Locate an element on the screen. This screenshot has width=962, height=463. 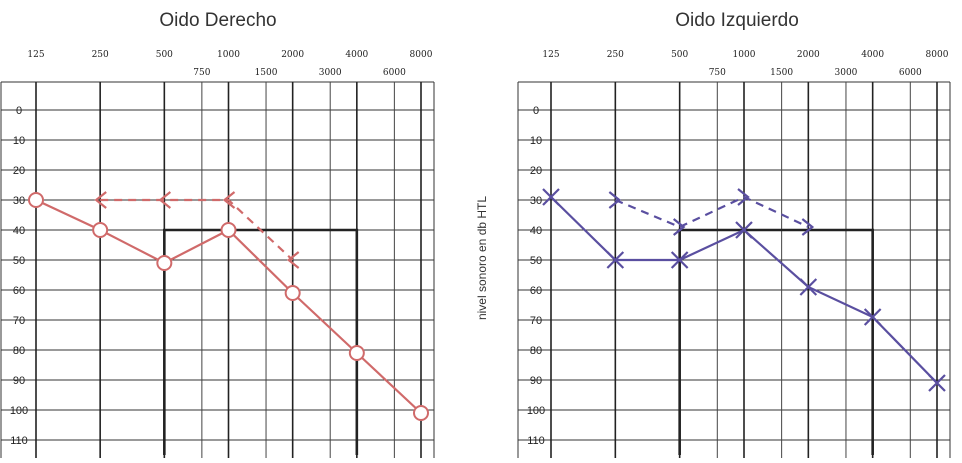
chart-title-left-ear: Oido Izquierdo is located at coordinates (737, 20).